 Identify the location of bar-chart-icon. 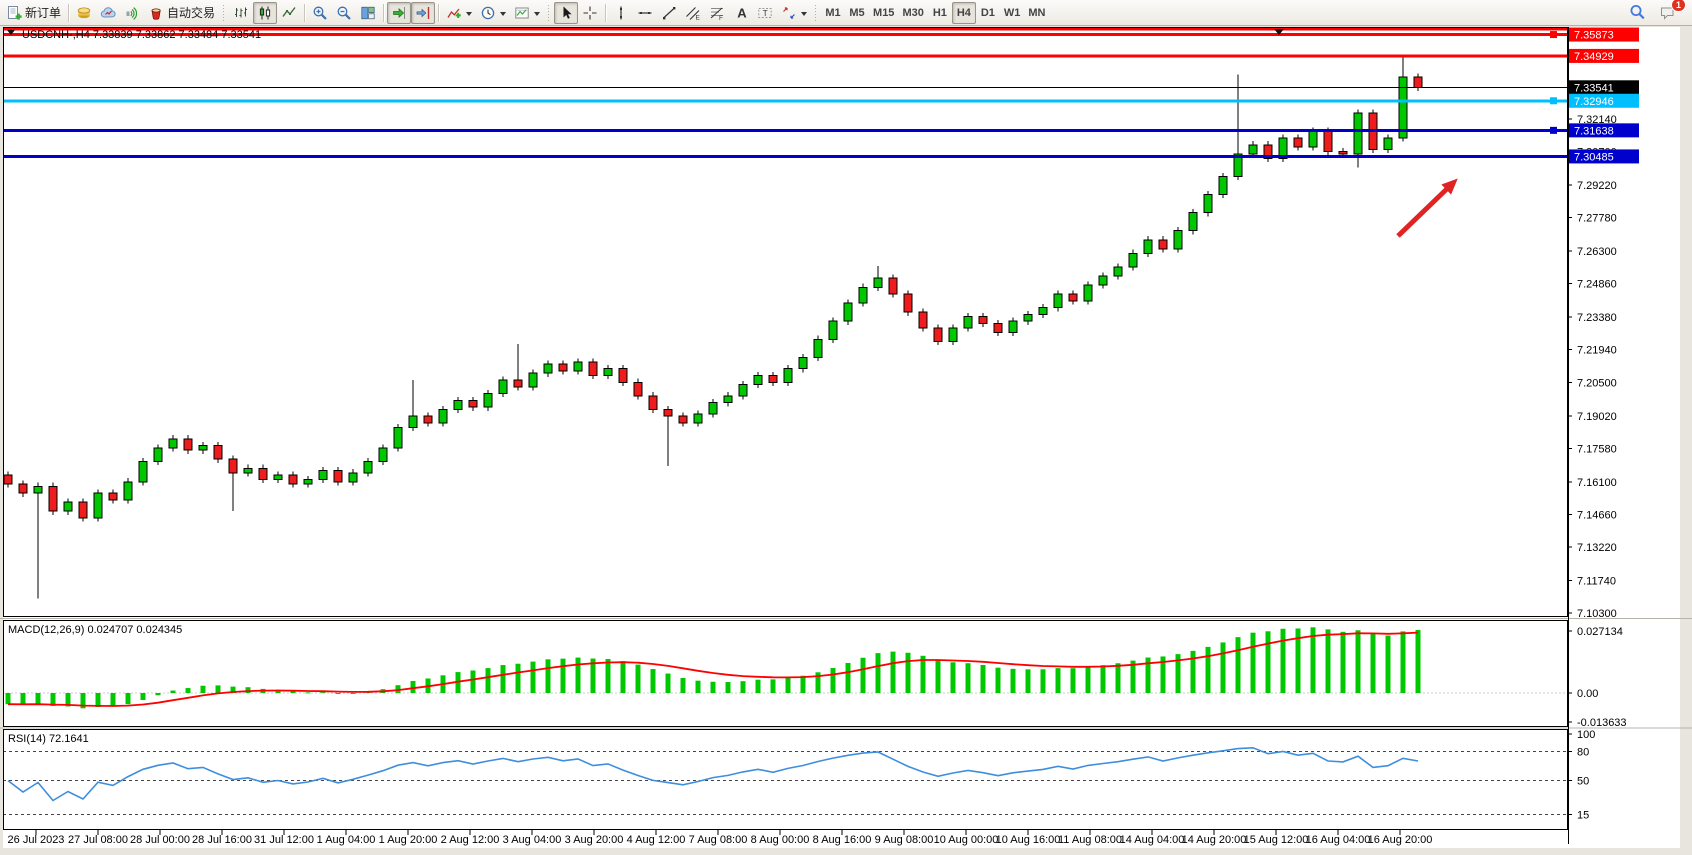
(241, 13).